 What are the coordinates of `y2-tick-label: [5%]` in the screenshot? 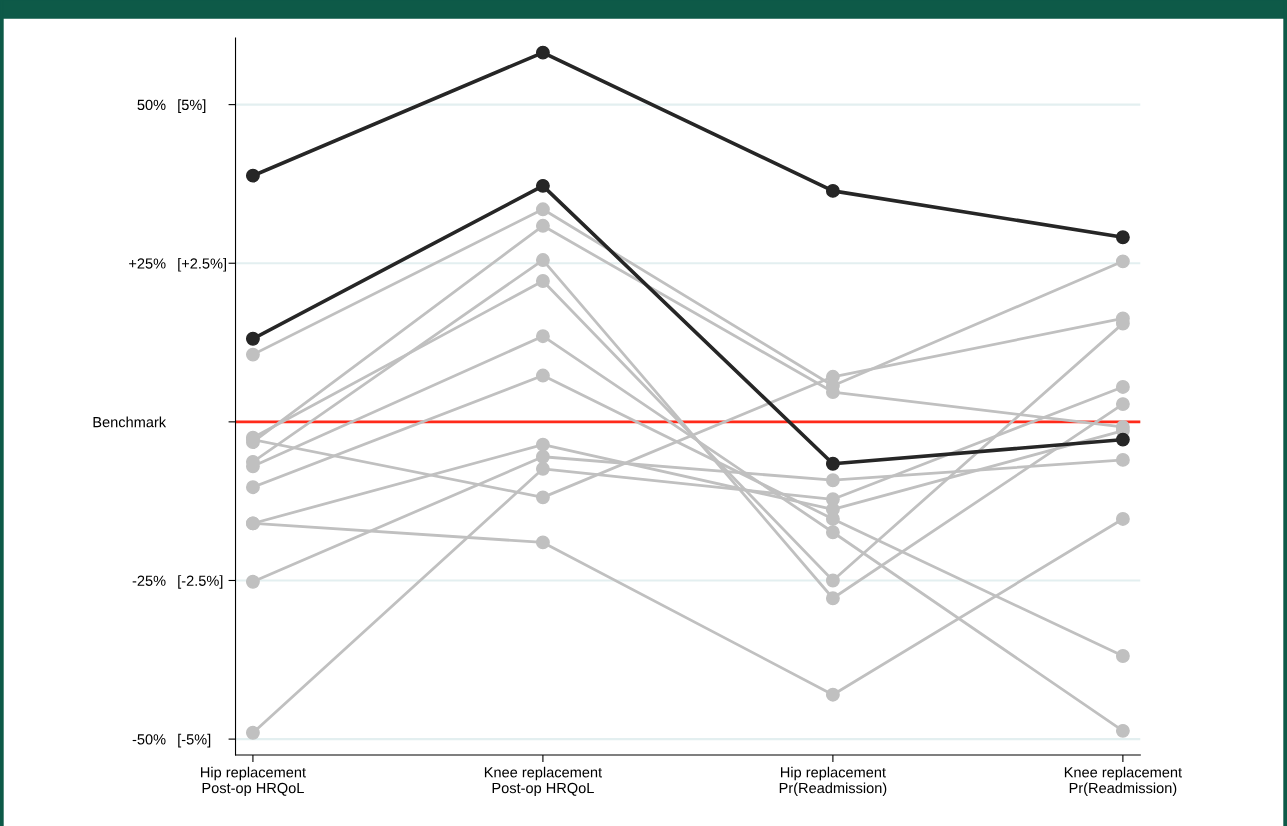 It's located at (192, 106).